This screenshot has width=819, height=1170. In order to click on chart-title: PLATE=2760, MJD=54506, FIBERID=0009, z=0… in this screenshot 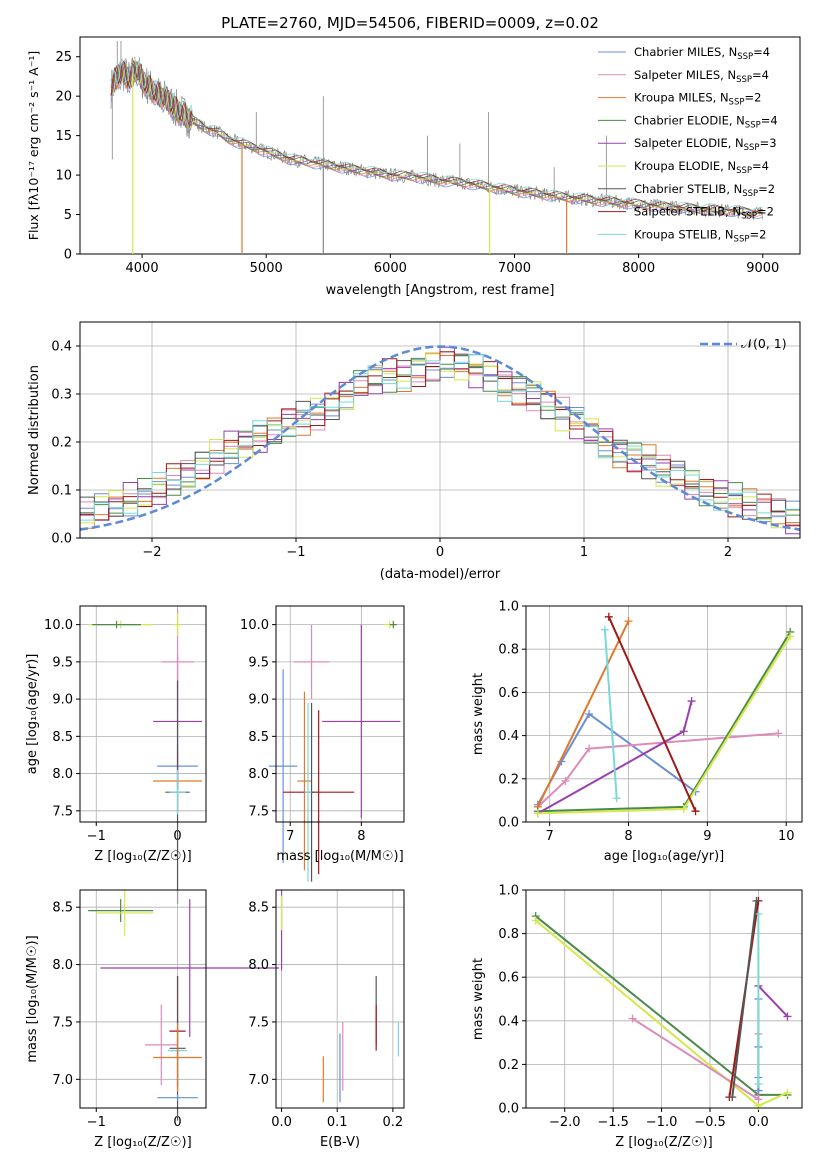, I will do `click(410, 23)`.